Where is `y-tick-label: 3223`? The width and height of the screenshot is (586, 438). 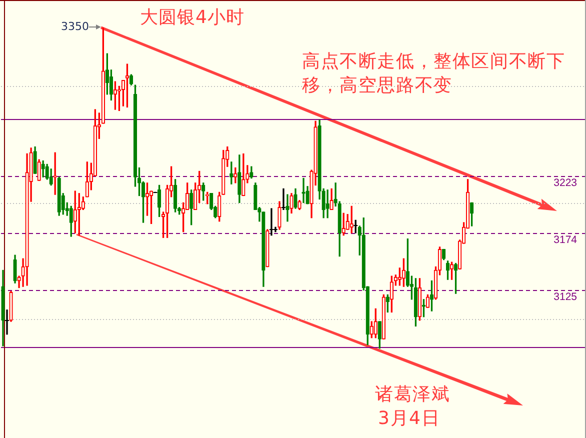
y-tick-label: 3223 is located at coordinates (566, 182).